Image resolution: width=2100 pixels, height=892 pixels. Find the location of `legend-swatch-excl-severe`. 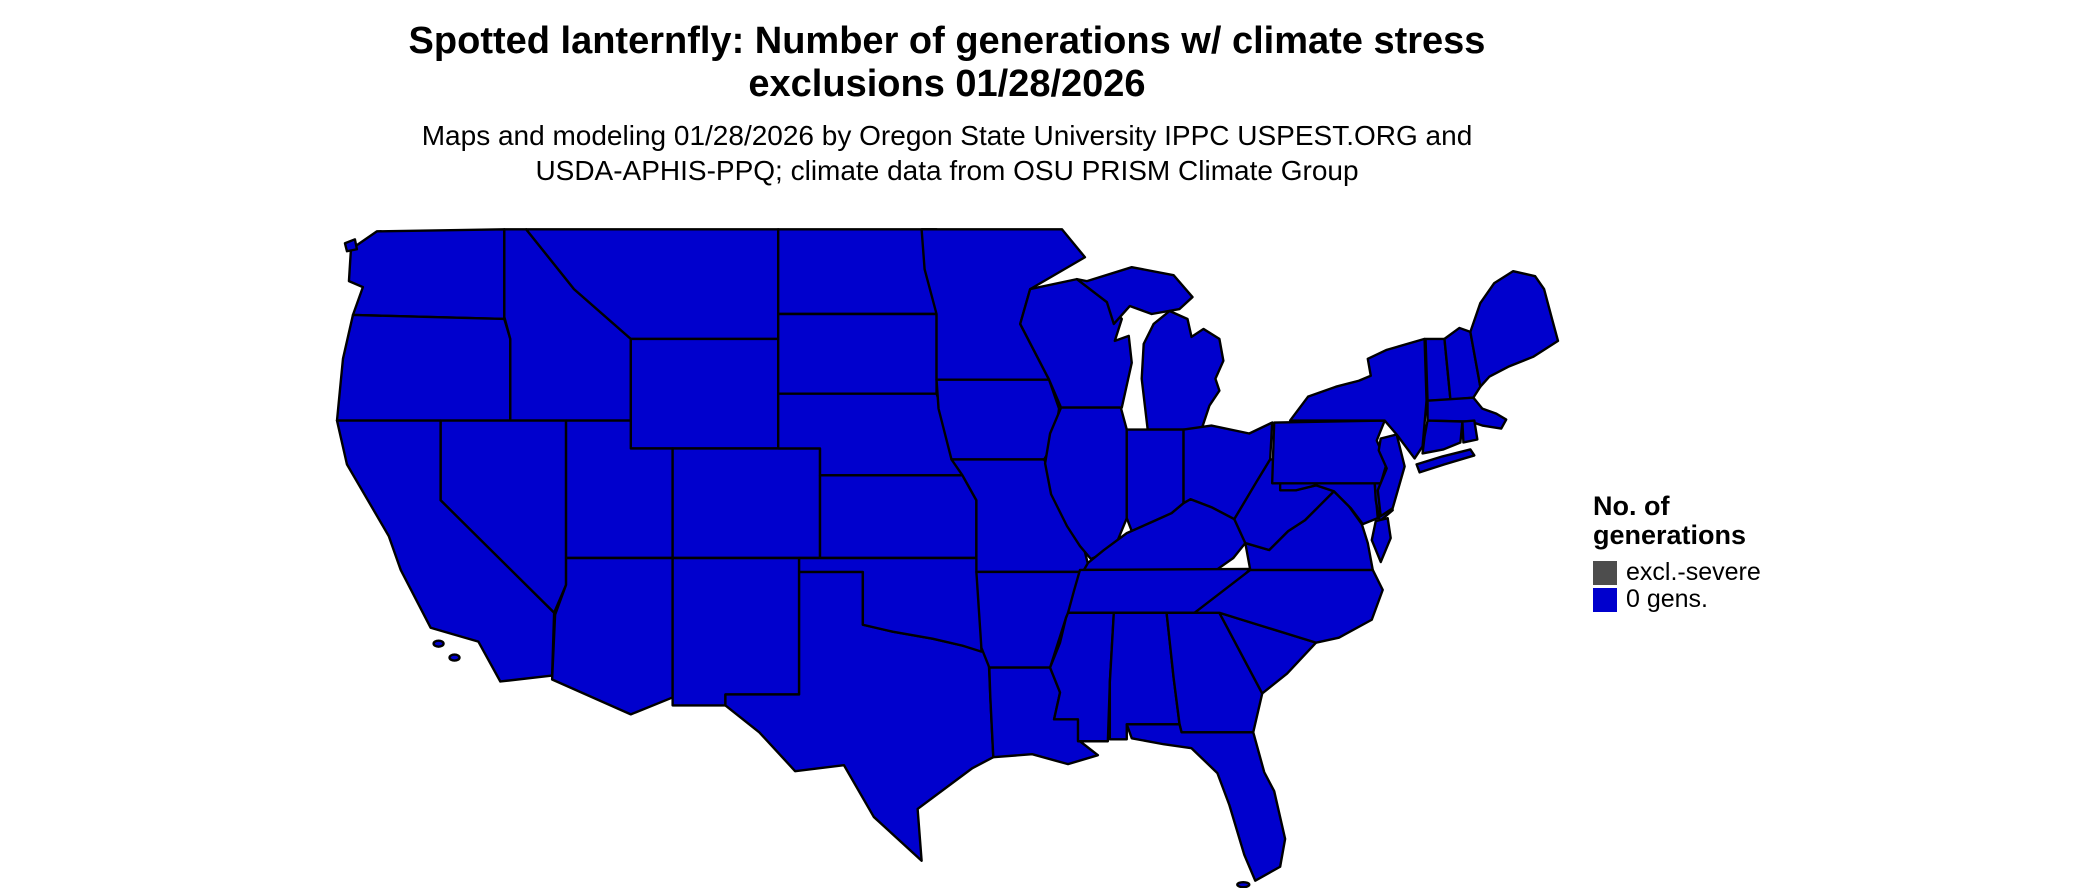

legend-swatch-excl-severe is located at coordinates (1605, 572).